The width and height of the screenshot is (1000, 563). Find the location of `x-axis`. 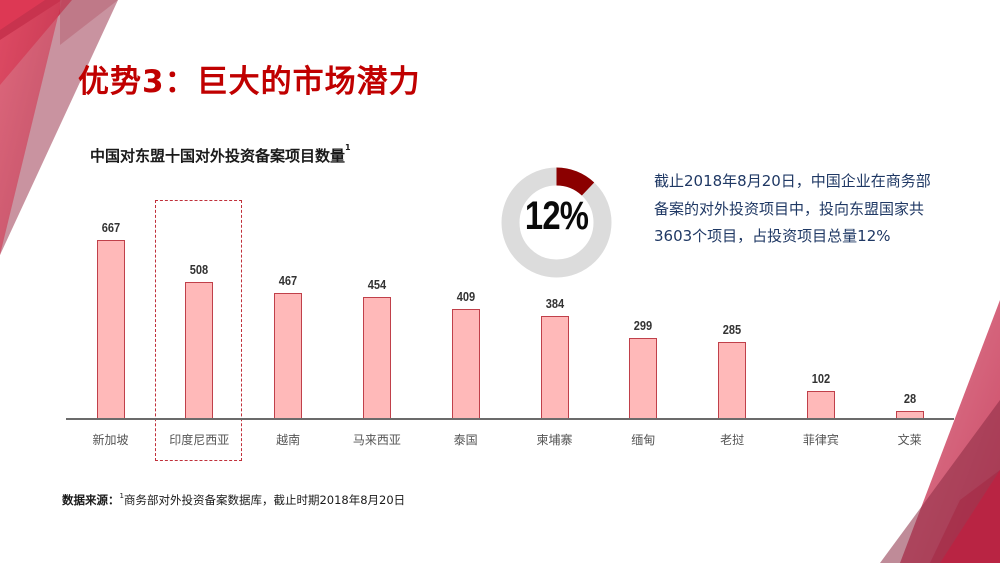

x-axis is located at coordinates (510, 419).